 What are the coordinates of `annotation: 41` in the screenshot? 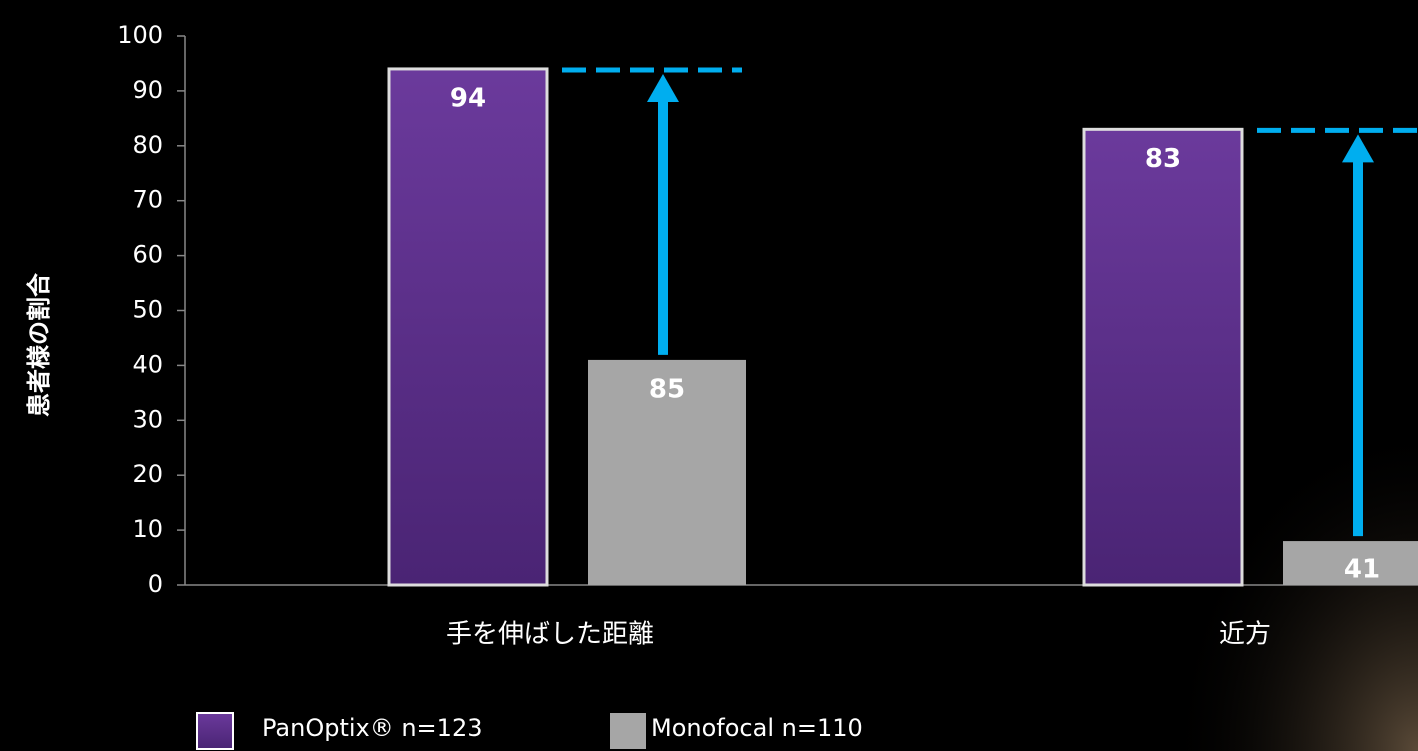 It's located at (1362, 570).